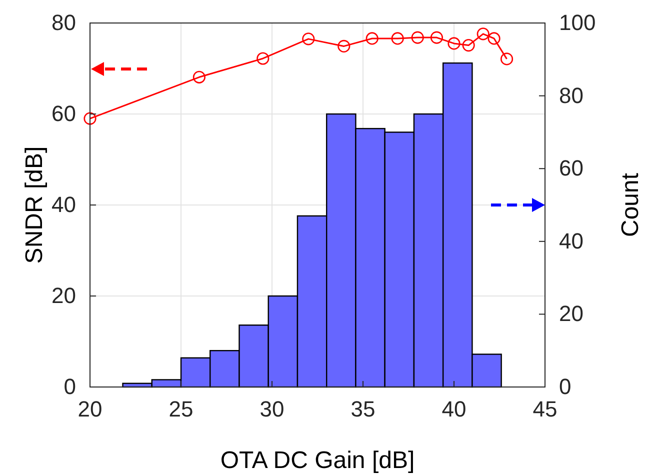 The width and height of the screenshot is (650, 475). What do you see at coordinates (64, 23) in the screenshot?
I see `y-tick-label: 80` at bounding box center [64, 23].